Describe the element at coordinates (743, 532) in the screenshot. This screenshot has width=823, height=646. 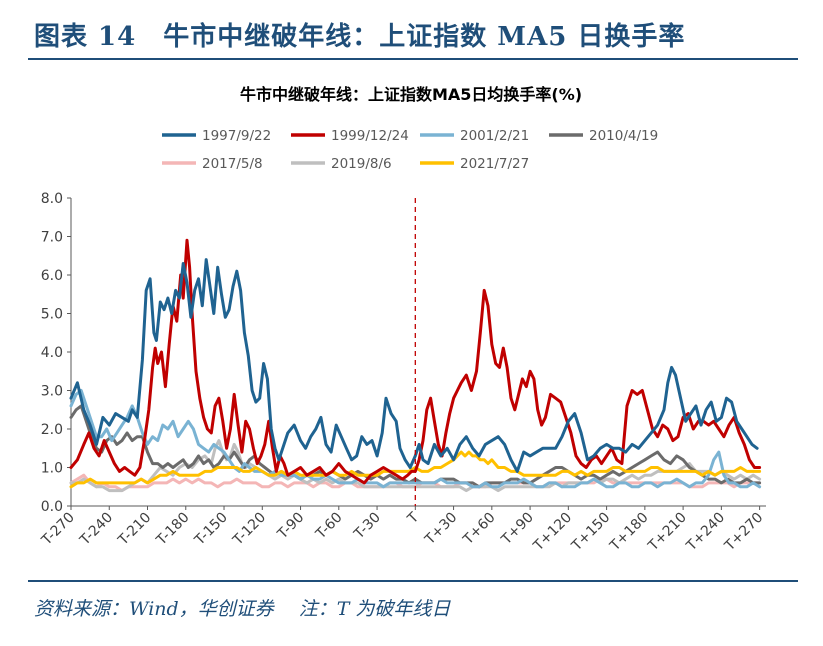
I see `x-tick-label: T+270` at that location.